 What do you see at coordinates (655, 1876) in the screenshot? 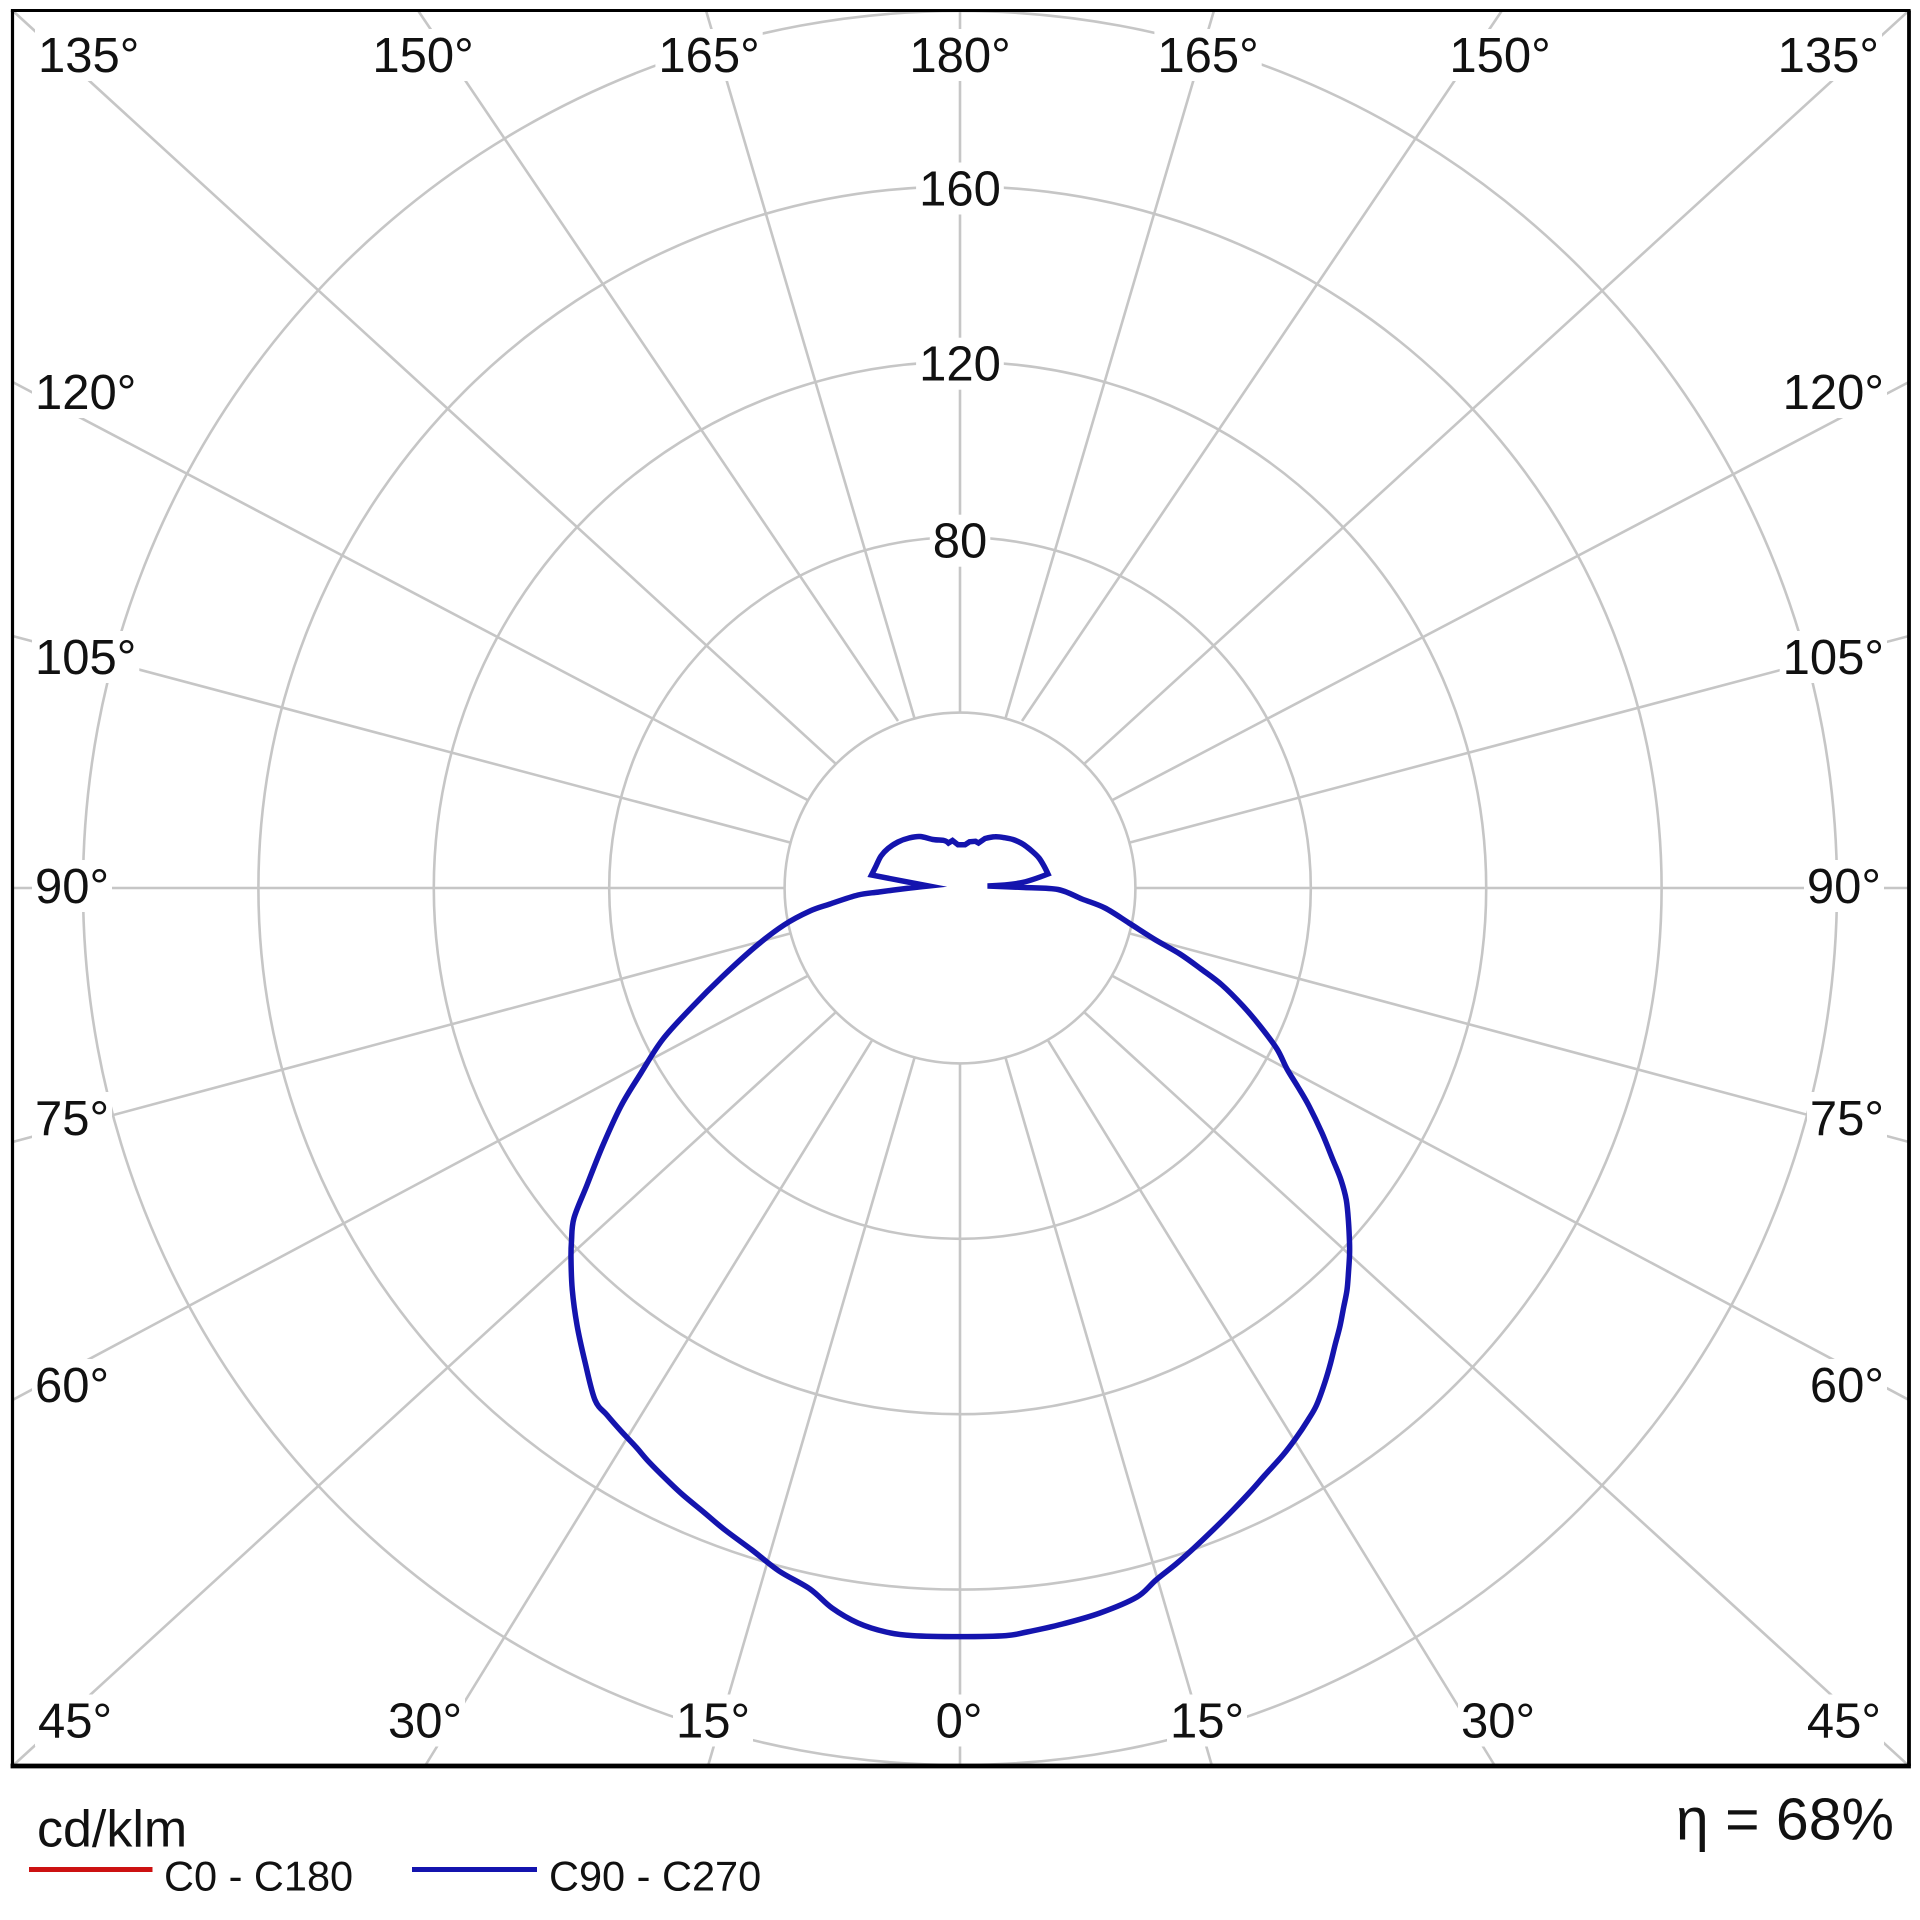
I see `svg-text: C90 - C270` at bounding box center [655, 1876].